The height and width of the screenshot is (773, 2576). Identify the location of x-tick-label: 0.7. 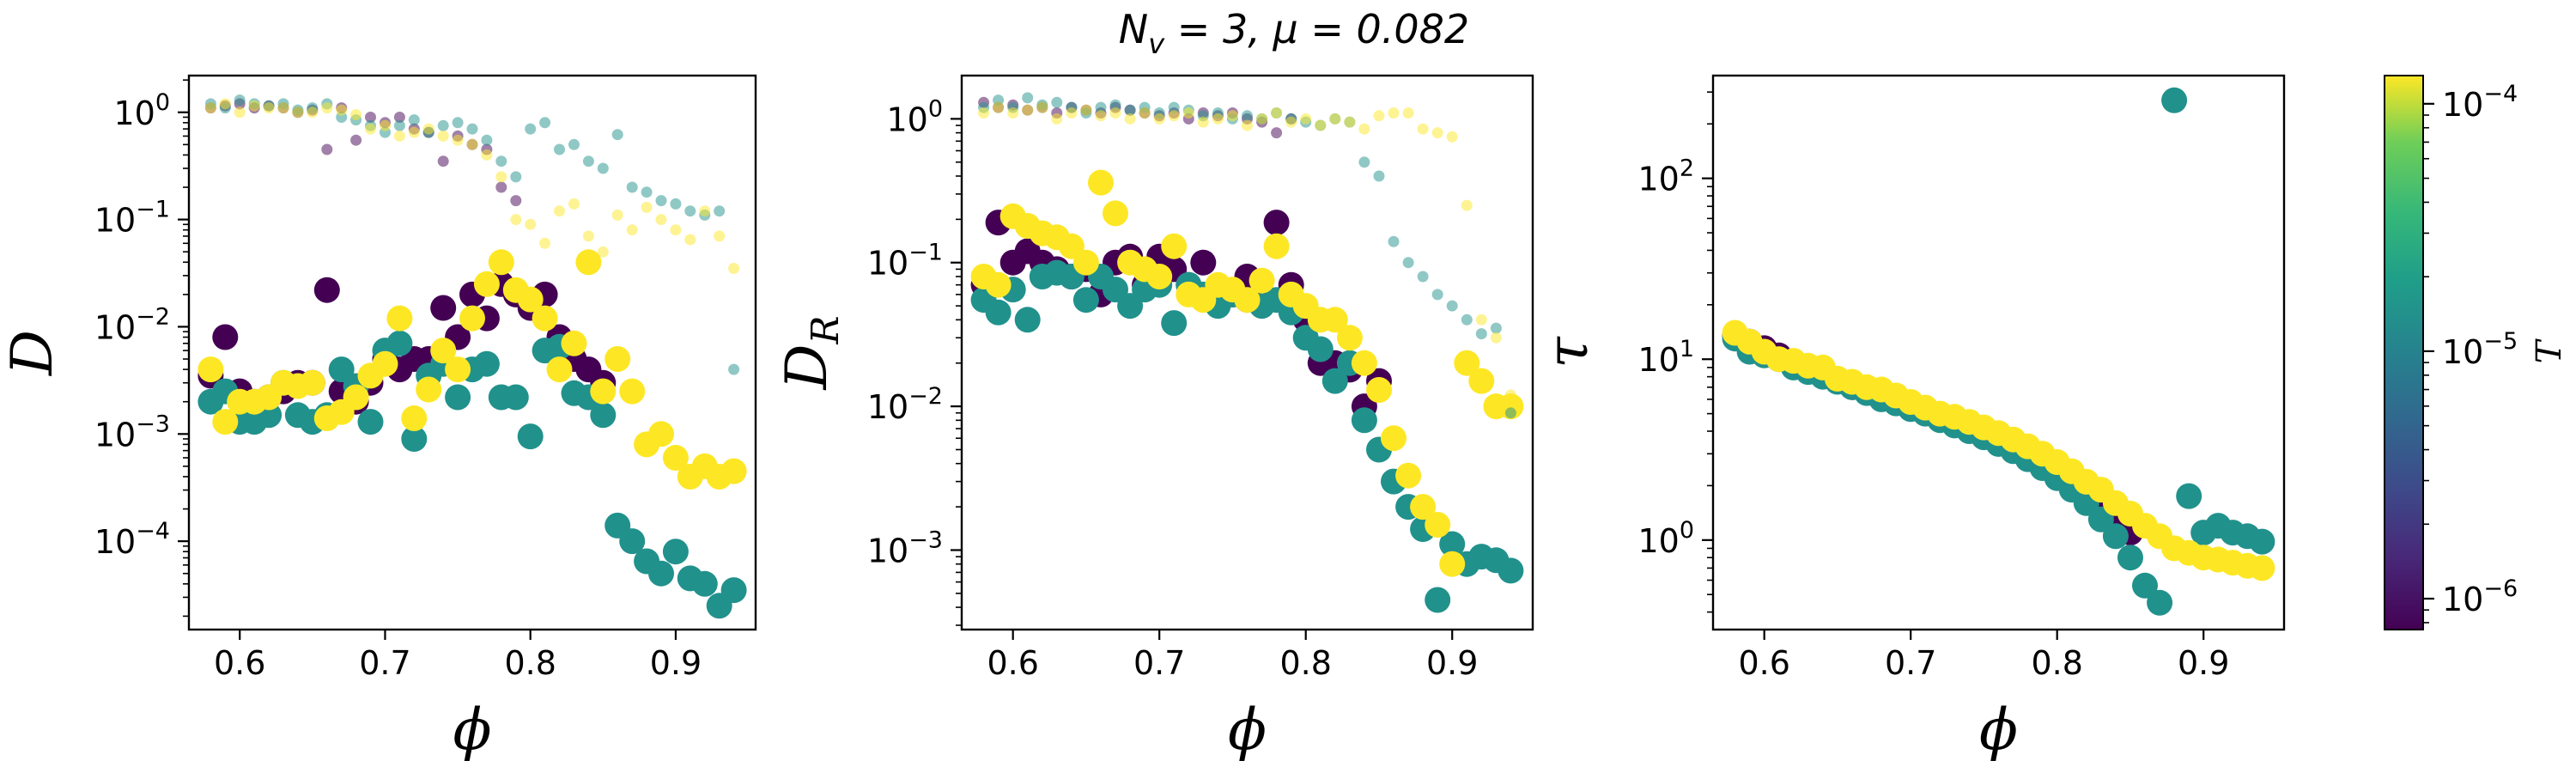
(1910, 663).